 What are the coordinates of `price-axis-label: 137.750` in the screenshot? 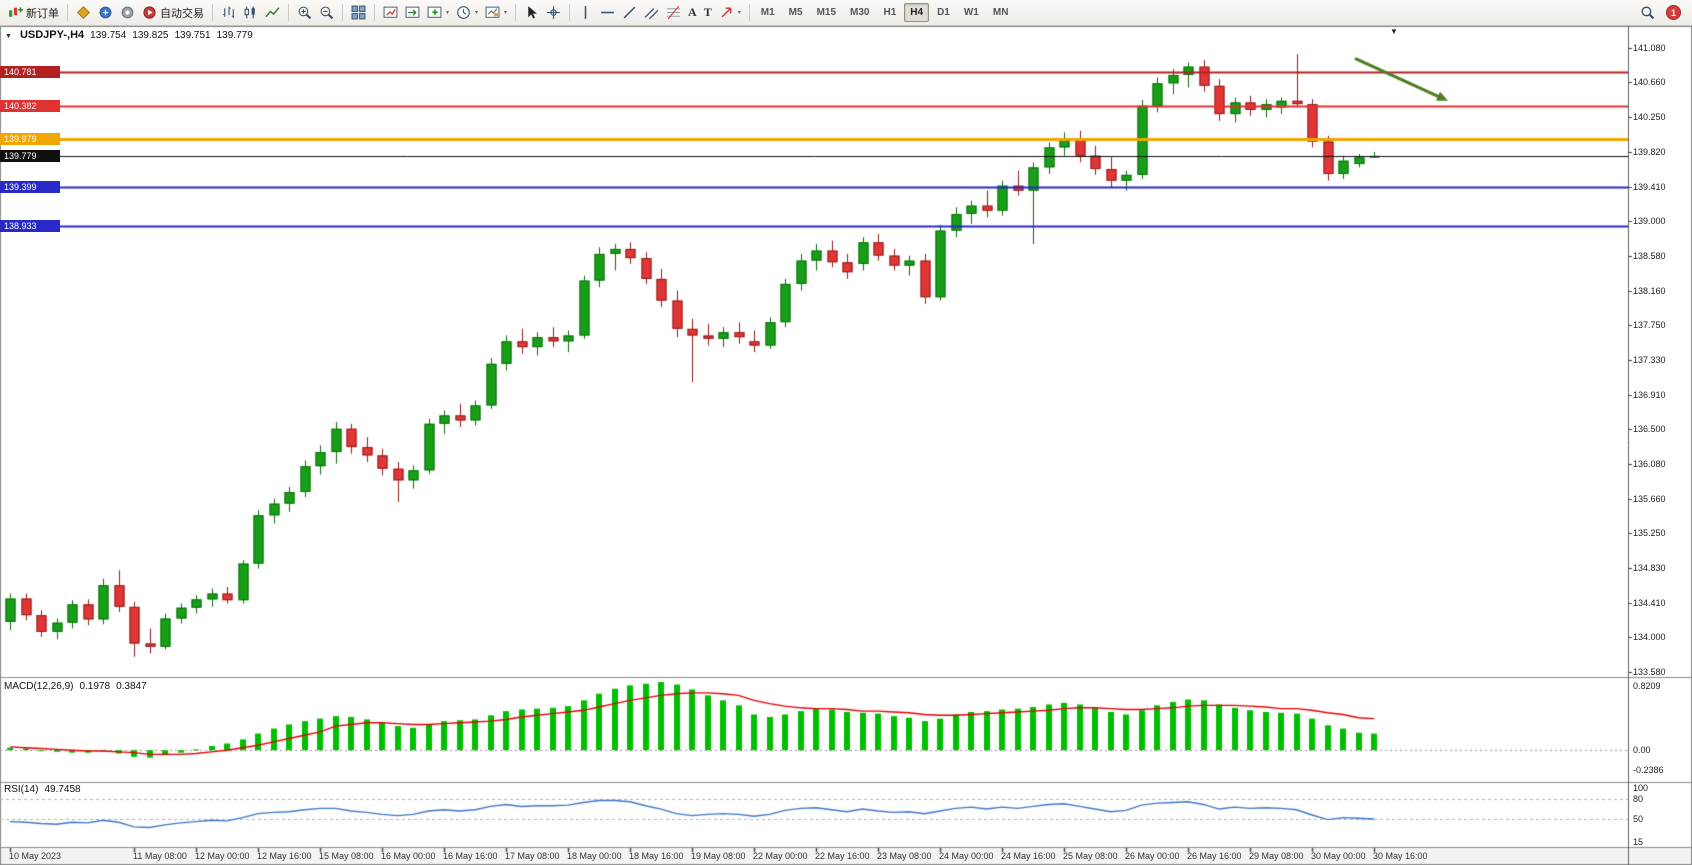 It's located at (1649, 324).